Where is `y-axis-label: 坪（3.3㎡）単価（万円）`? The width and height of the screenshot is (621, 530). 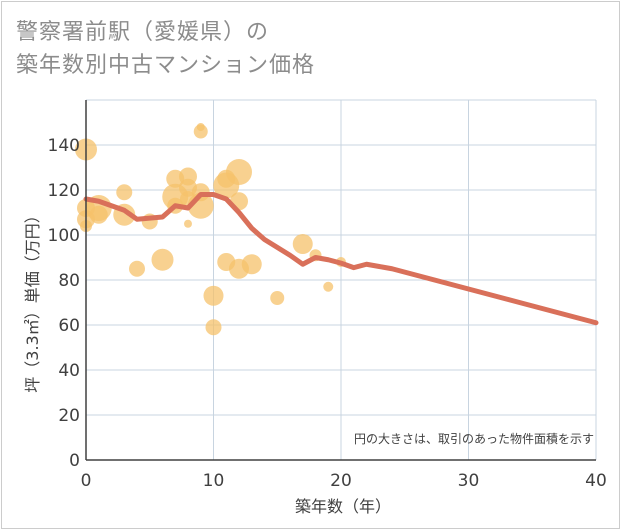 y-axis-label: 坪（3.3㎡）単価（万円） is located at coordinates (32, 299).